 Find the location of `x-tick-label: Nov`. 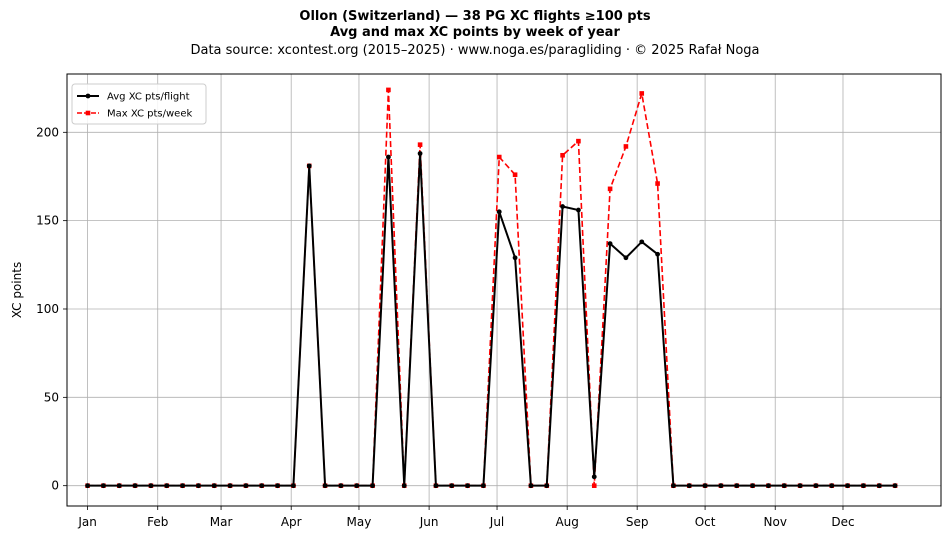

x-tick-label: Nov is located at coordinates (775, 522).